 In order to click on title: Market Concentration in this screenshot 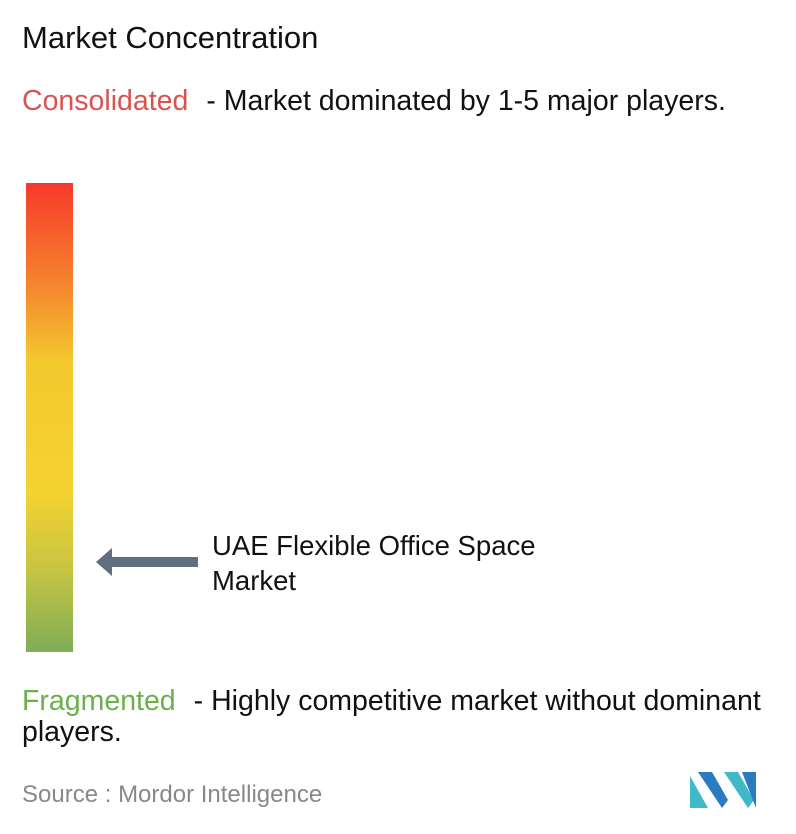, I will do `click(170, 37)`.